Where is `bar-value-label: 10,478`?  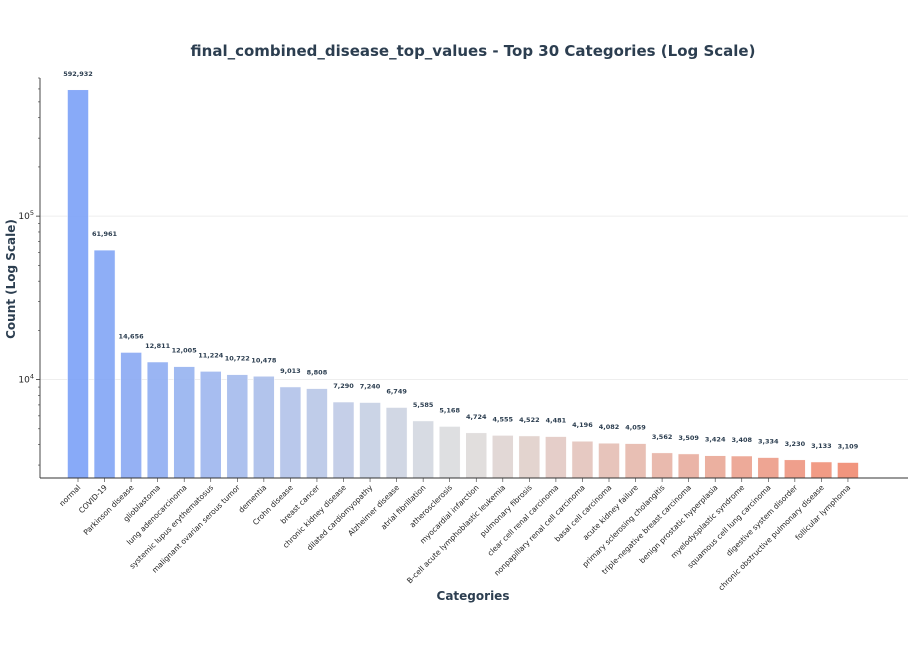 bar-value-label: 10,478 is located at coordinates (264, 360).